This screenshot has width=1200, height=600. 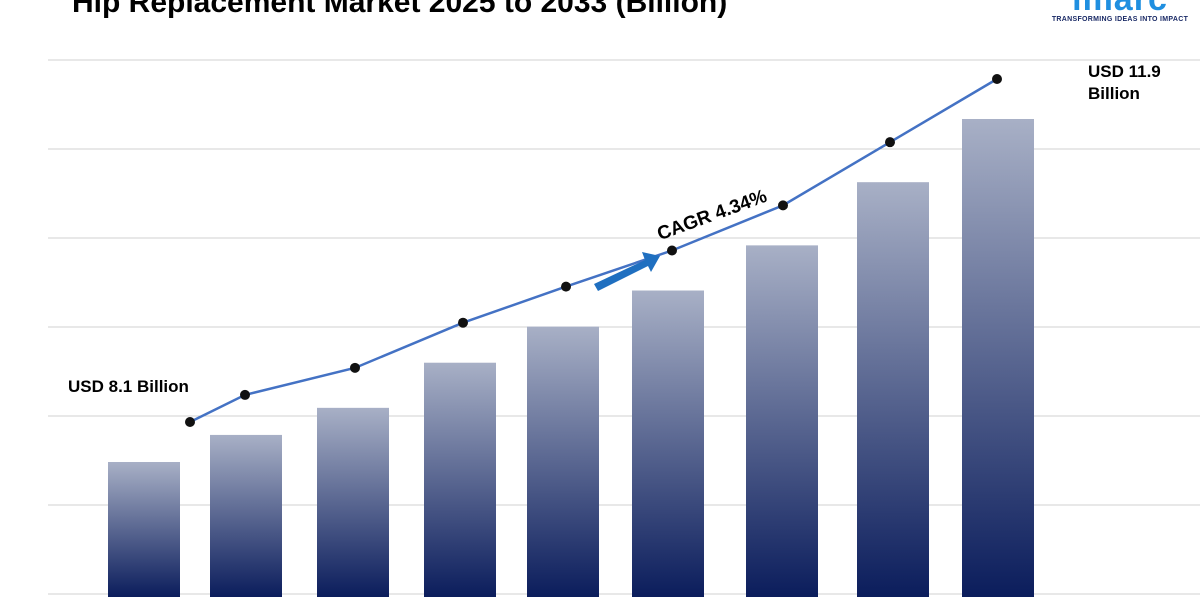 I want to click on end-value-annotation: USD 11.9 Billion, so click(x=1124, y=82).